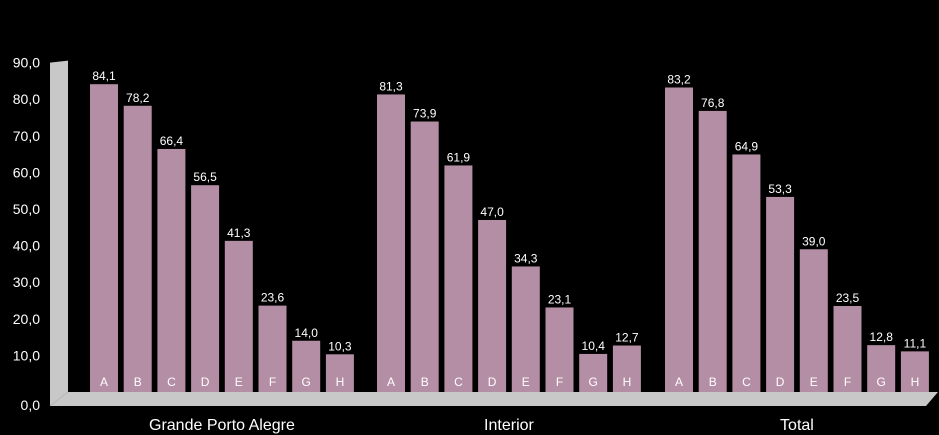 The width and height of the screenshot is (939, 435). What do you see at coordinates (26, 63) in the screenshot?
I see `y-tick-label: 90,0` at bounding box center [26, 63].